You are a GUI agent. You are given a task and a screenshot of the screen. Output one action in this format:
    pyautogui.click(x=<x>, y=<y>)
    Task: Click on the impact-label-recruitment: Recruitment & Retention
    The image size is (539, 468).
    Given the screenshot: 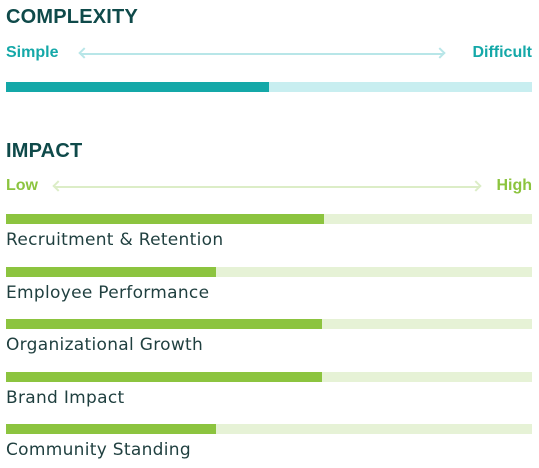 What is the action you would take?
    pyautogui.click(x=115, y=240)
    